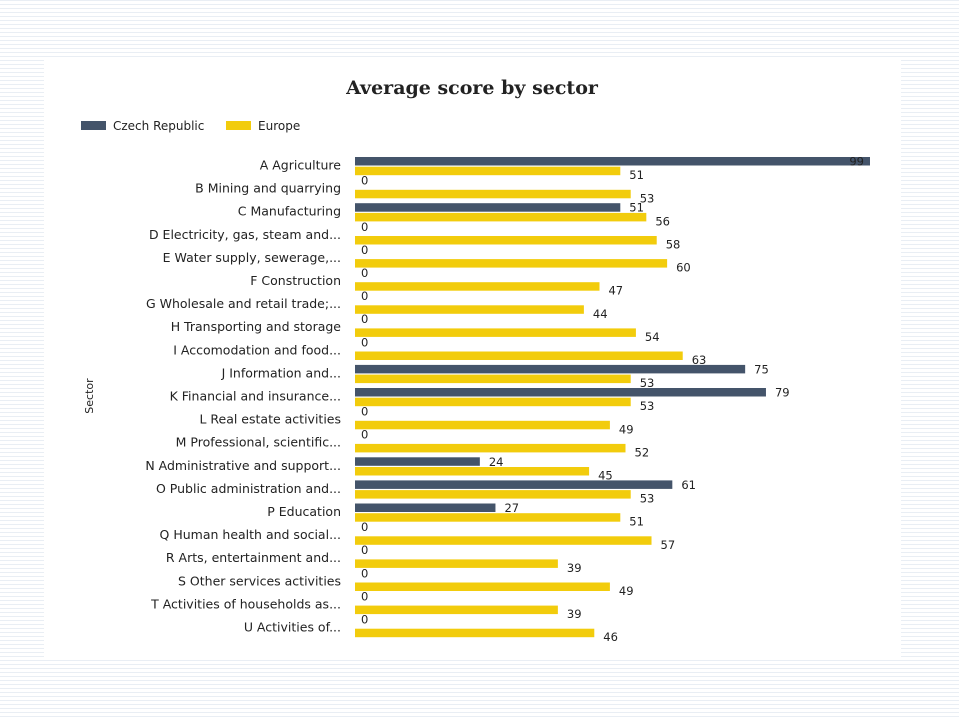 The width and height of the screenshot is (959, 717). What do you see at coordinates (761, 369) in the screenshot?
I see `value-label-czech-republic: 75` at bounding box center [761, 369].